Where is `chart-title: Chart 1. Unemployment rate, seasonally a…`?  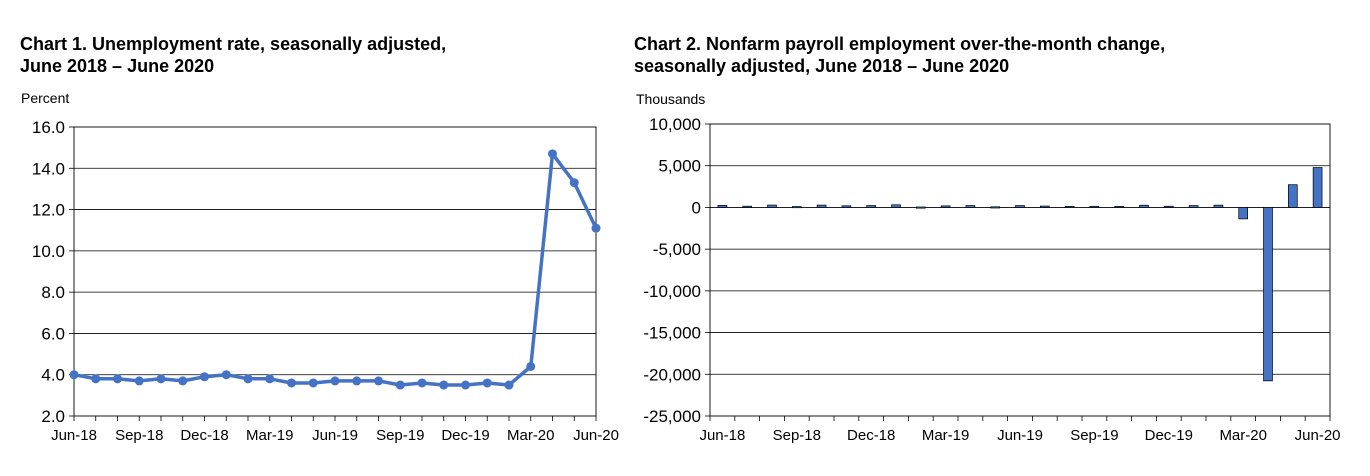 chart-title: Chart 1. Unemployment rate, seasonally a… is located at coordinates (233, 55).